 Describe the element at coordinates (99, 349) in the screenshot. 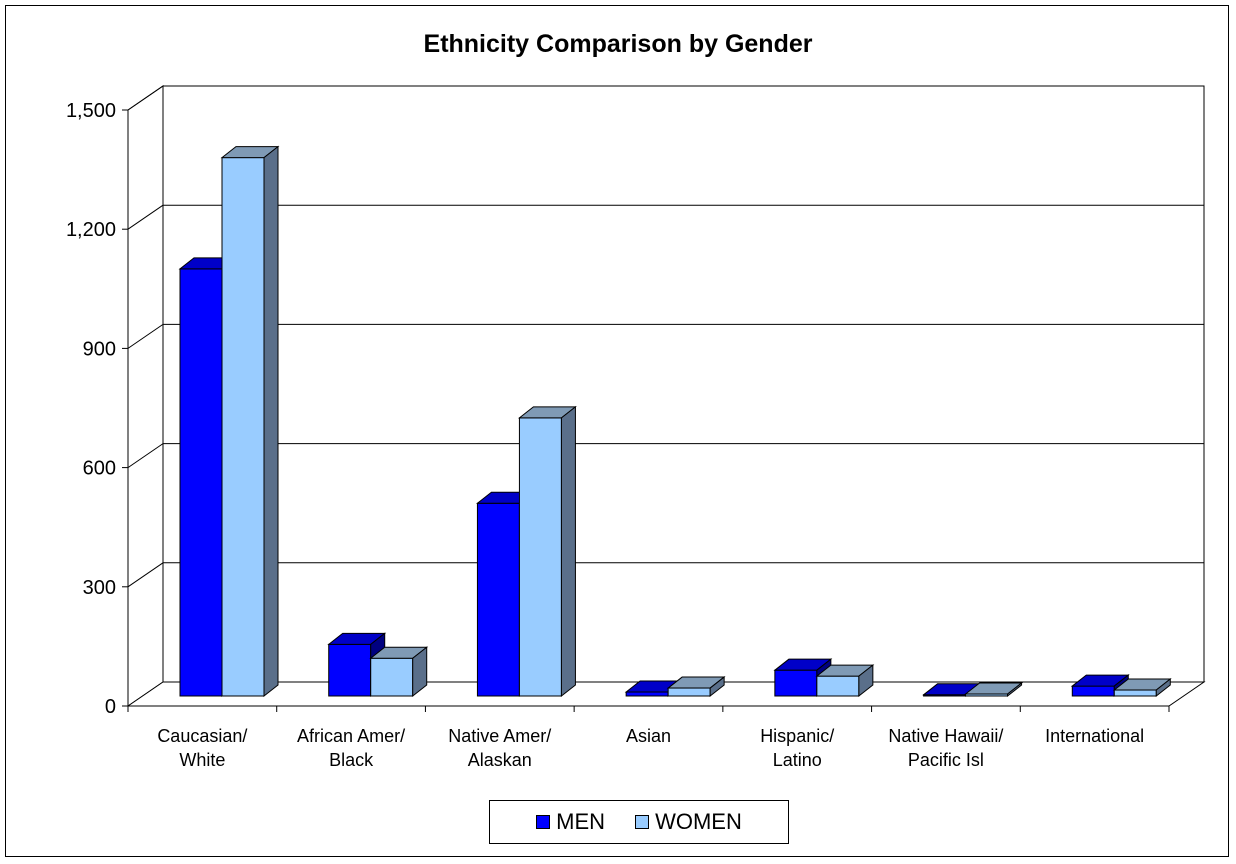

I see `y-tick-label: 900` at that location.